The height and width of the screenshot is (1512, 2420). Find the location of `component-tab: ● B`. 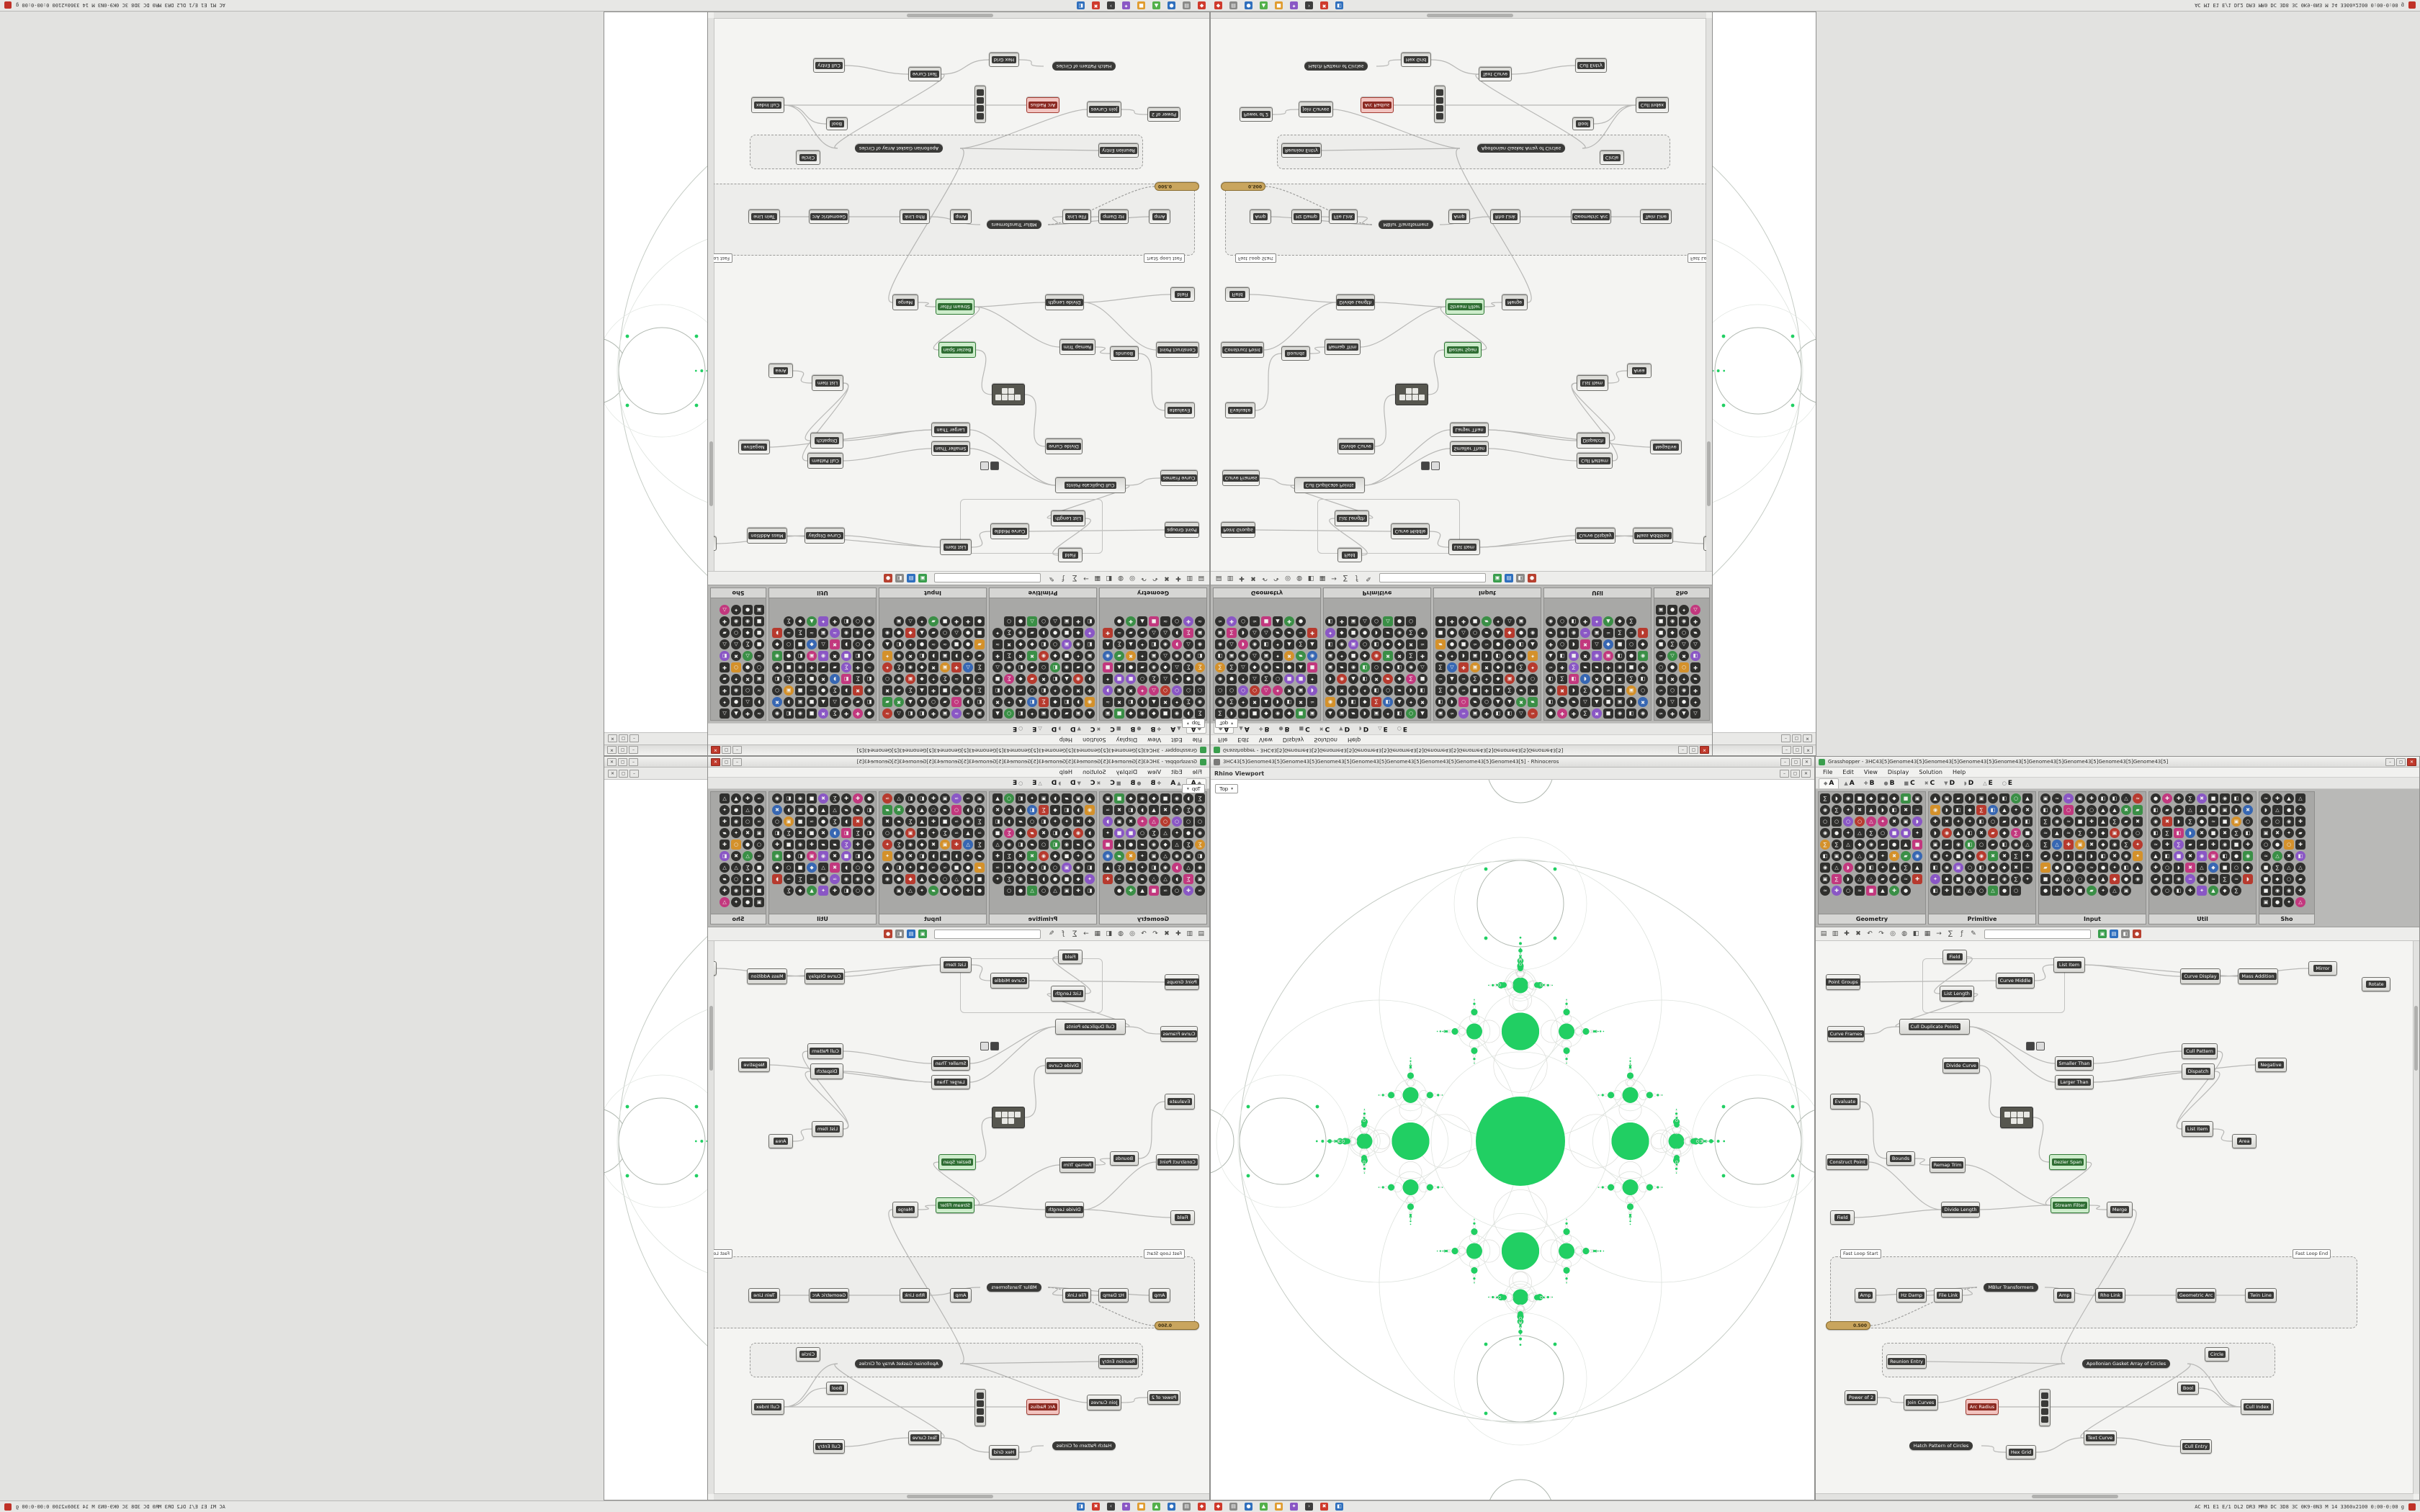

component-tab: ● B is located at coordinates (1284, 729).